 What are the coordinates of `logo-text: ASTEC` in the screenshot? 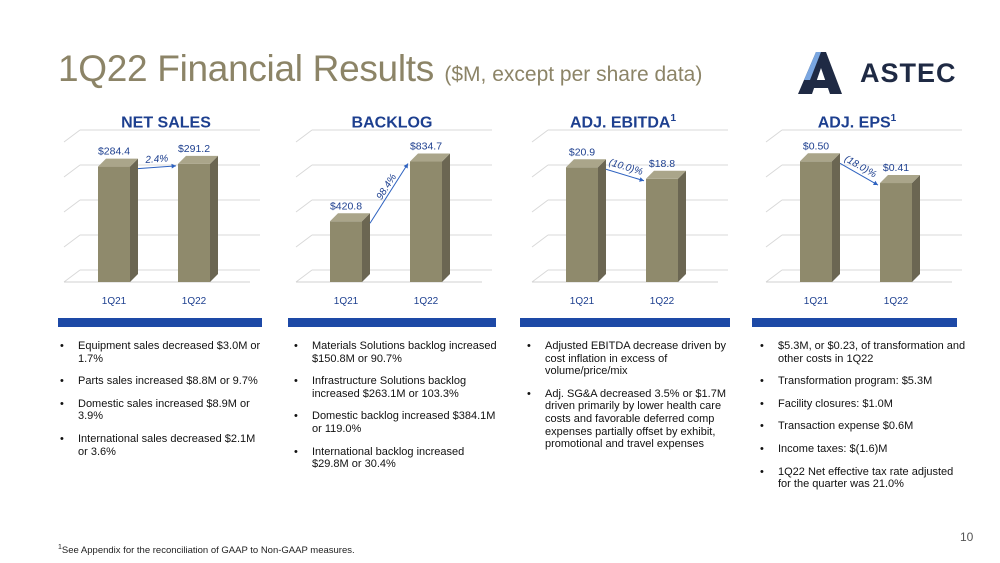 It's located at (908, 73).